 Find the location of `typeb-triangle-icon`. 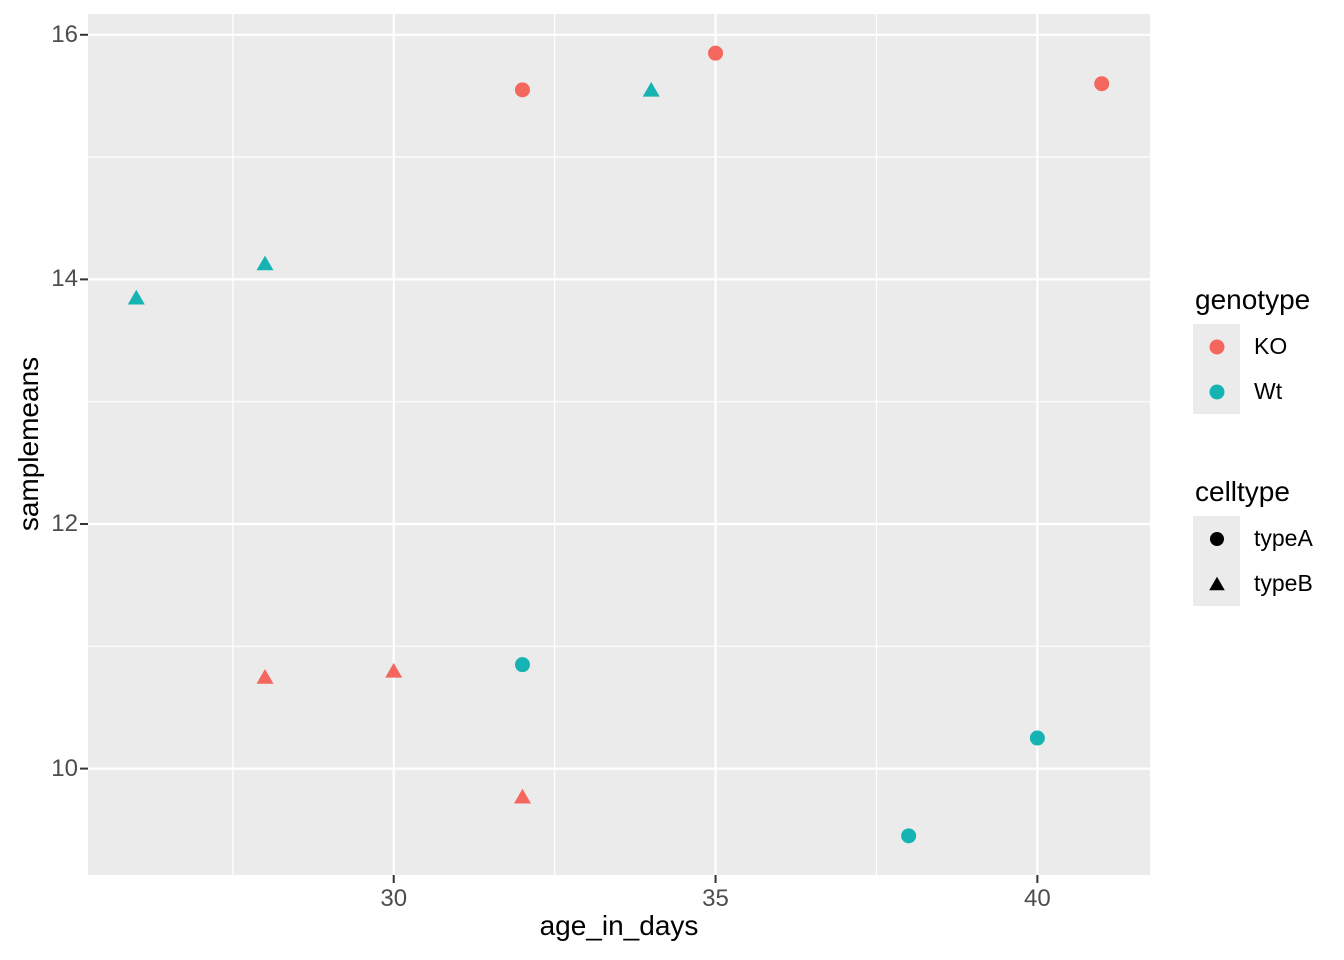

typeb-triangle-icon is located at coordinates (1216, 583).